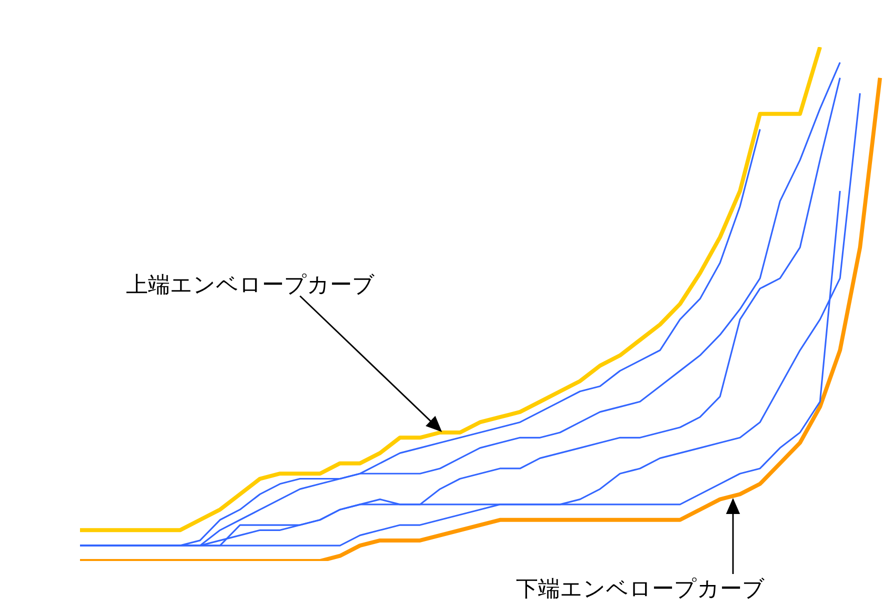  Describe the element at coordinates (250, 286) in the screenshot. I see `annotation: 上端エンベロープカーブ` at that location.